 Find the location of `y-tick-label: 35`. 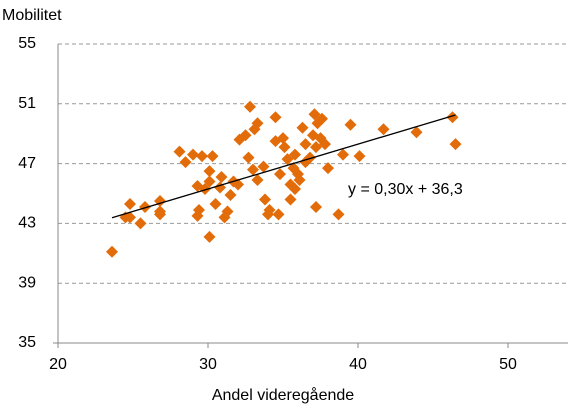

y-tick-label: 35 is located at coordinates (27, 342).